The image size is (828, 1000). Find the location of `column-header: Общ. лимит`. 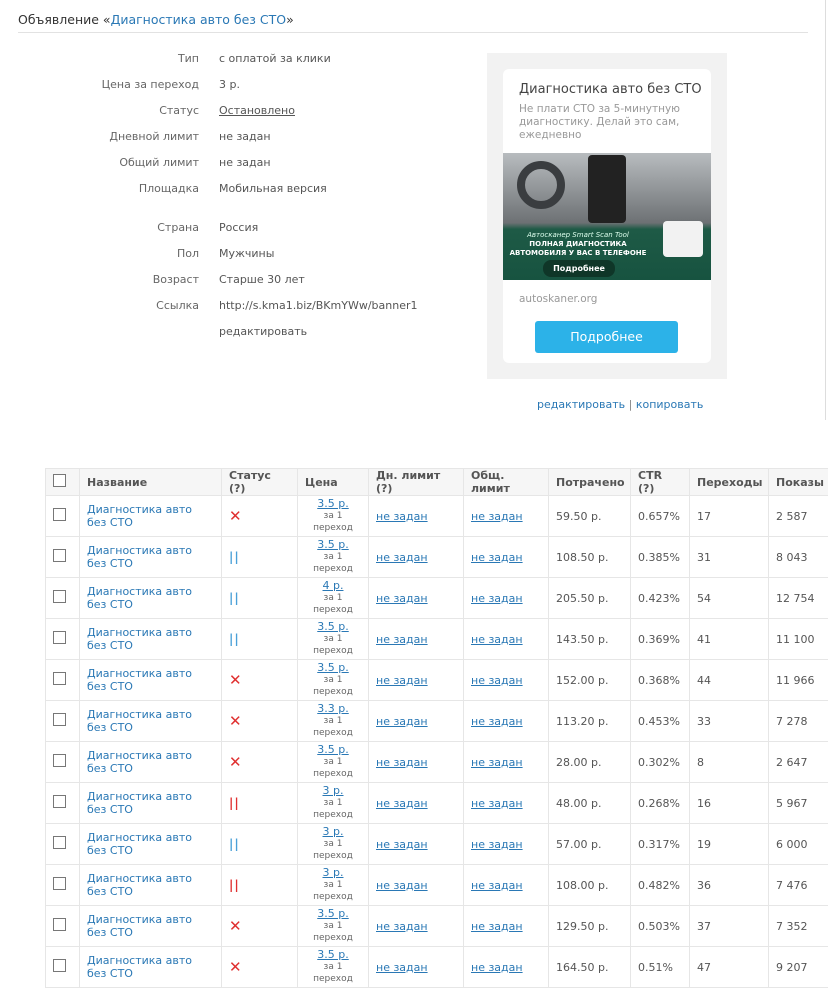

column-header: Общ. лимит is located at coordinates (506, 482).